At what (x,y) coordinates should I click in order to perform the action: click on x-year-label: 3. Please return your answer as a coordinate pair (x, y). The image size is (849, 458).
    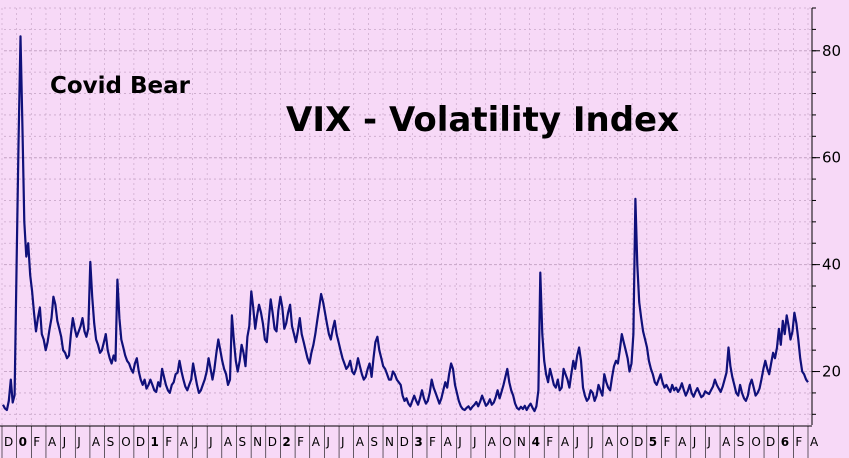
    Looking at the image, I should click on (418, 442).